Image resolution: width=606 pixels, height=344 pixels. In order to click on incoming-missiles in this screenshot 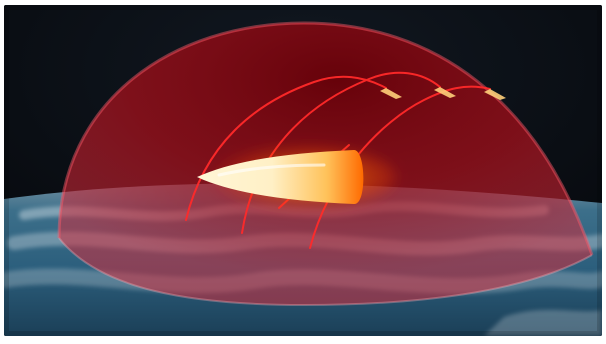, I will do `click(443, 93)`.